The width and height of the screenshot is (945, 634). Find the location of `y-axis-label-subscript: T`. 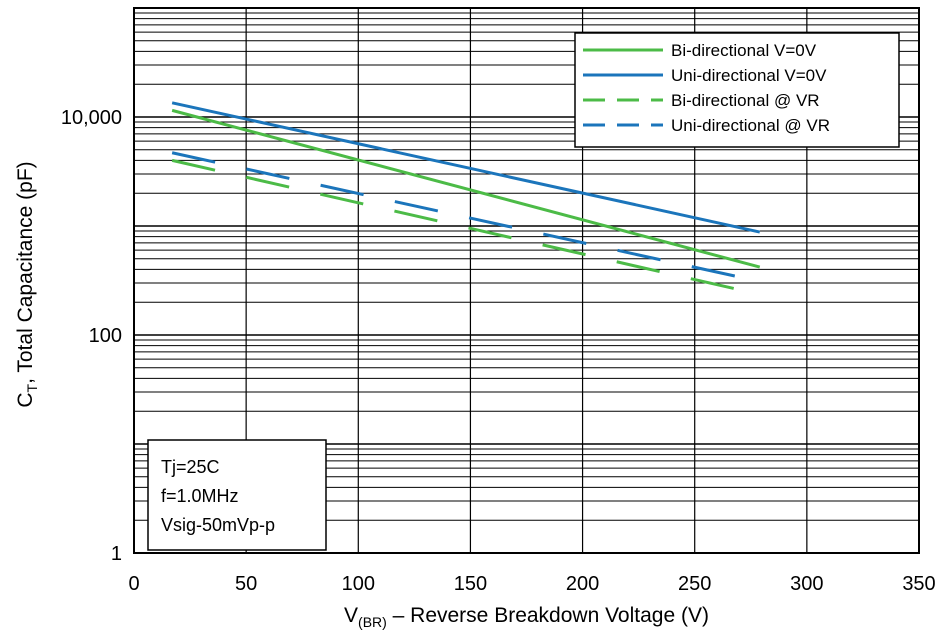

y-axis-label-subscript: T is located at coordinates (32, 387).